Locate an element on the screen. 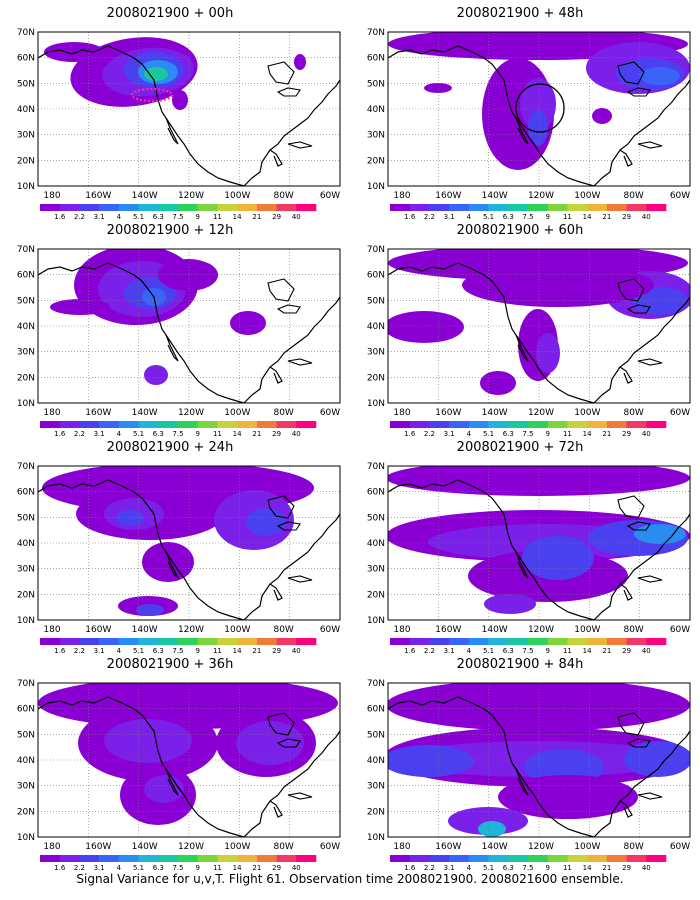 This screenshot has height=900, width=700. colorbar-label: 4 is located at coordinates (119, 651).